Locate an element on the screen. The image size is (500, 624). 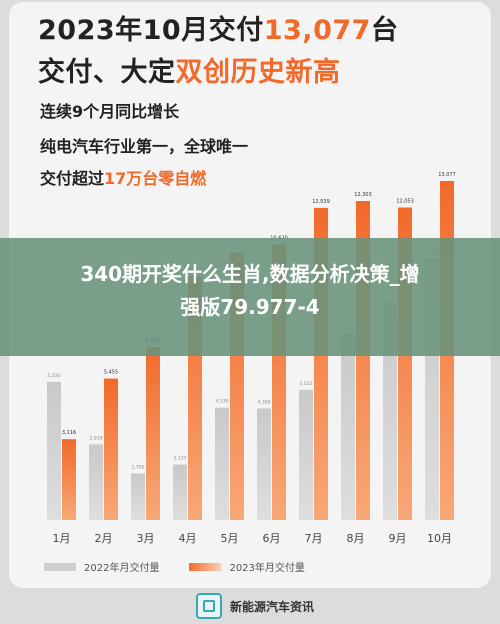
label-2023-10: 13,077 is located at coordinates (447, 175).